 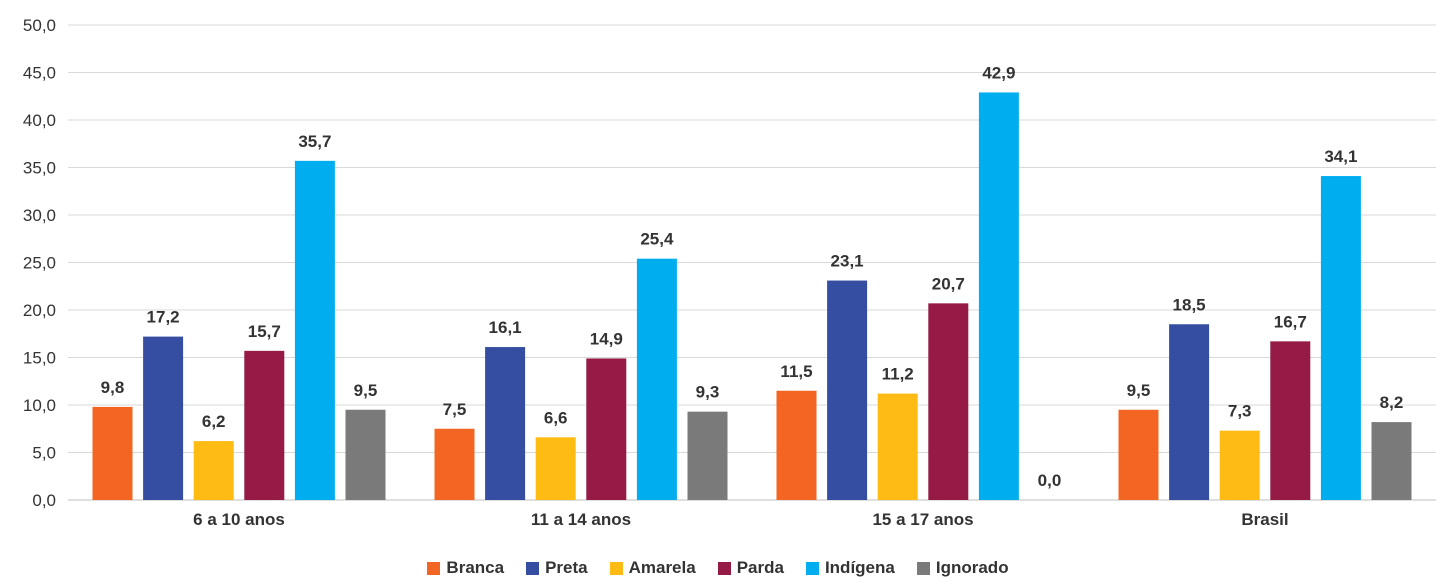 I want to click on legend-label: Parda, so click(x=760, y=567).